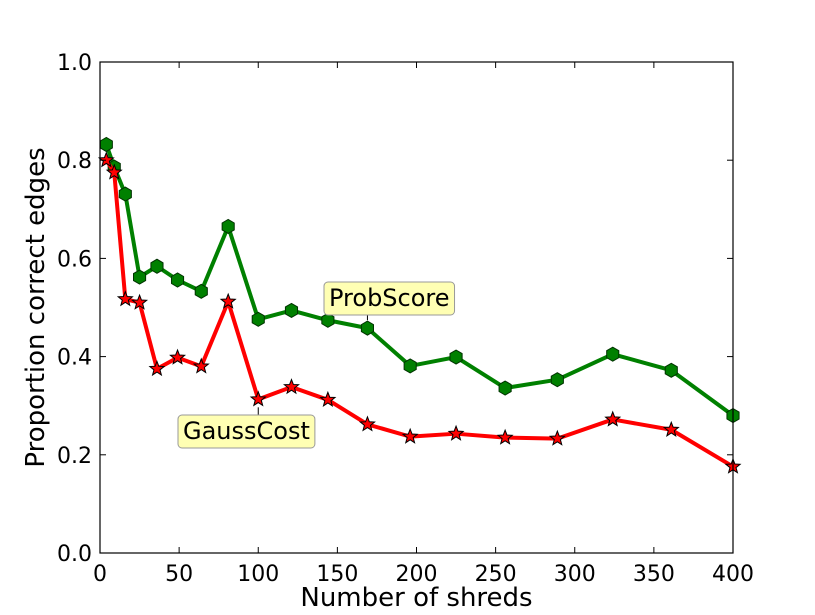 The width and height of the screenshot is (815, 615). What do you see at coordinates (74, 358) in the screenshot?
I see `y-tick-label: 0.4` at bounding box center [74, 358].